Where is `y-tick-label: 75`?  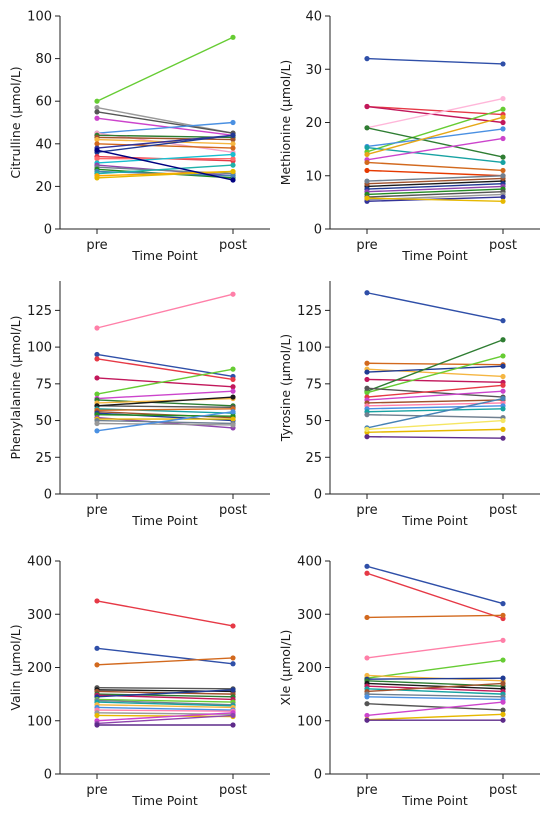
y-tick-label: 75 is located at coordinates (43, 384).